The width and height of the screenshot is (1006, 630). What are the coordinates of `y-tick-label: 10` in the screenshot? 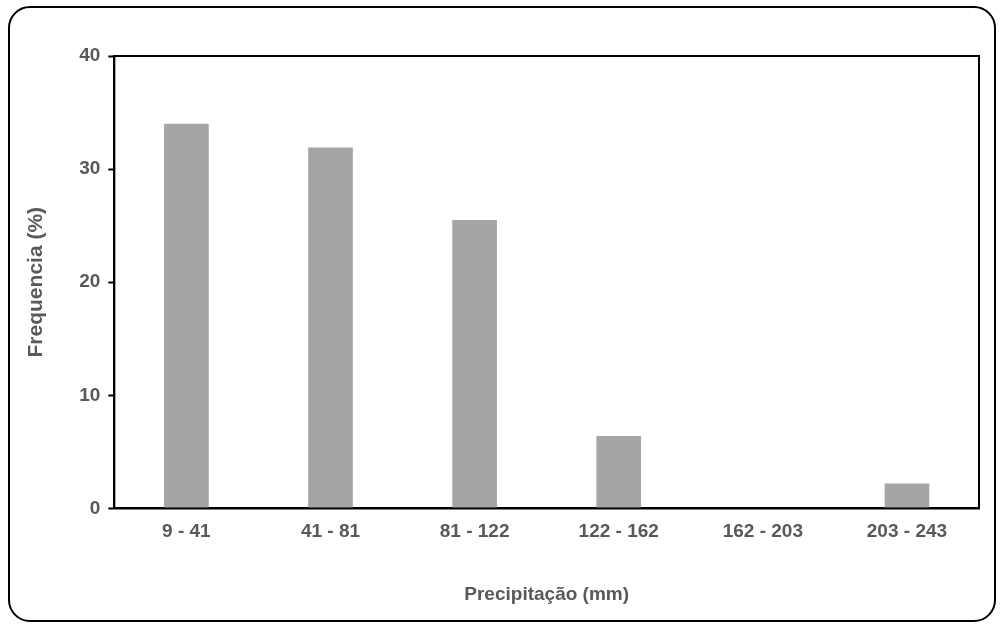 It's located at (90, 394).